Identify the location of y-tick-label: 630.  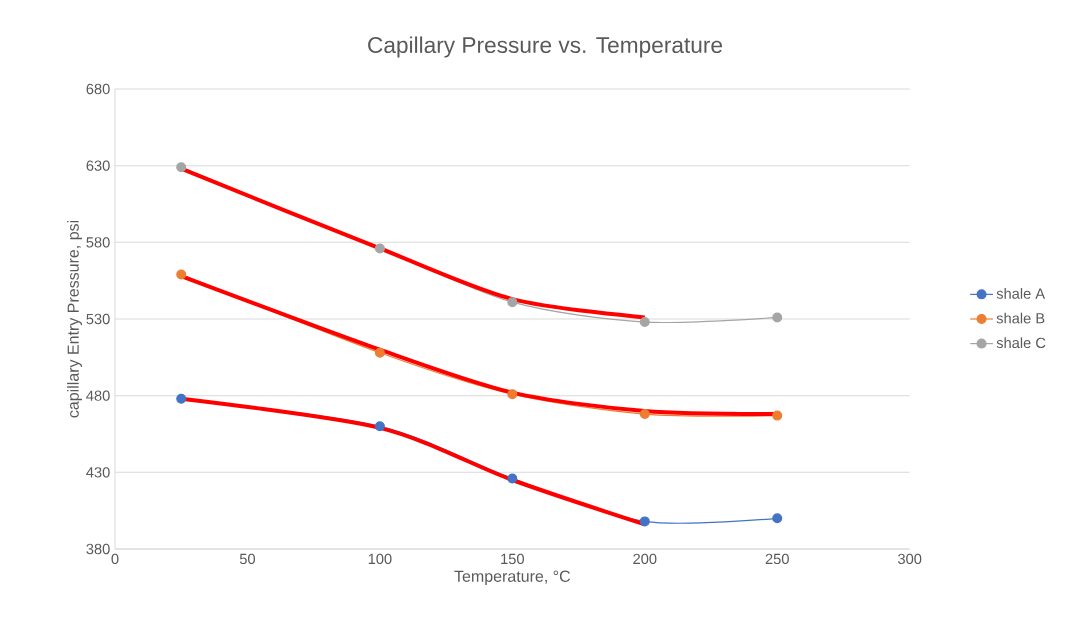
(98, 165).